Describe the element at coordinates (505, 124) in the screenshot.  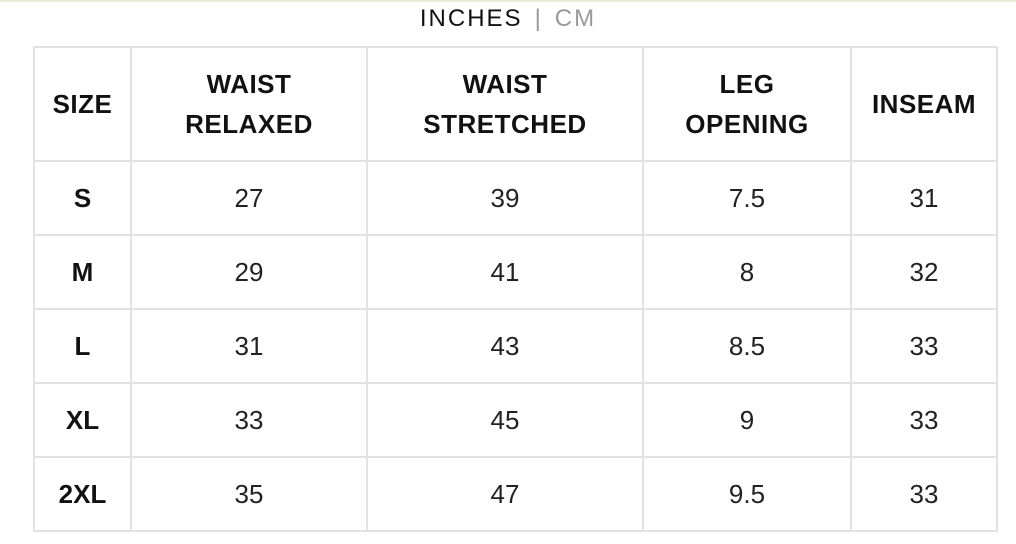
I see `header-line: STRETCHED` at that location.